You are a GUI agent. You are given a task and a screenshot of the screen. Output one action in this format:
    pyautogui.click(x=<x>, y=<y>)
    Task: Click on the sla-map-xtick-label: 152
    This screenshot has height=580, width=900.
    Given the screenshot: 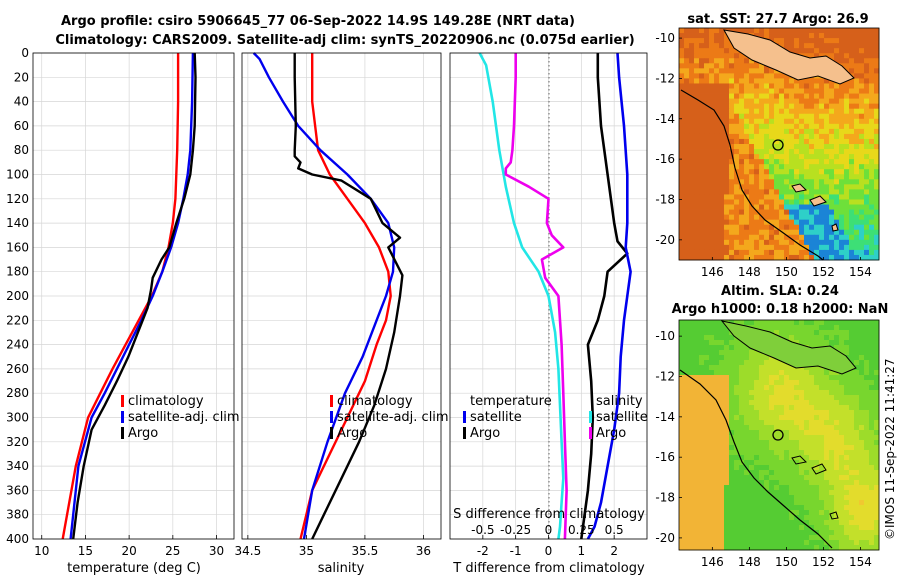 What is the action you would take?
    pyautogui.click(x=823, y=562)
    